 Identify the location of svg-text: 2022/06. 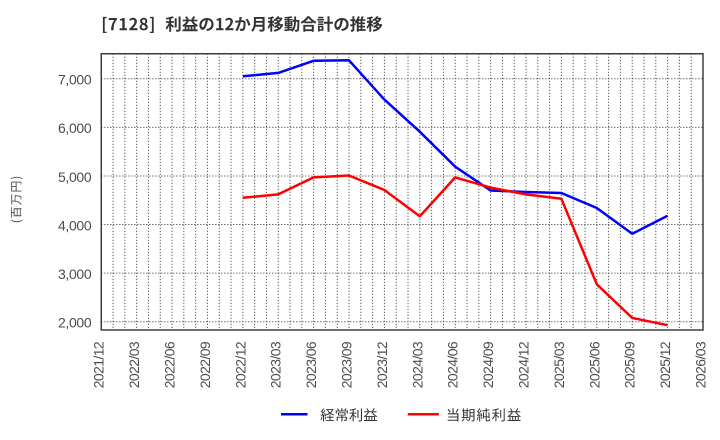
(169, 364).